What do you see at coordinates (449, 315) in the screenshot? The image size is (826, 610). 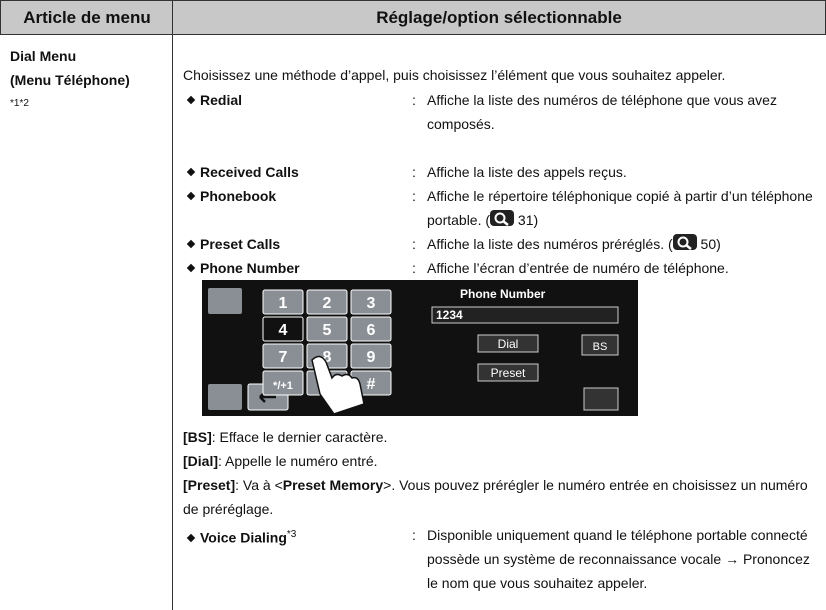 I see `number-text: 1234` at bounding box center [449, 315].